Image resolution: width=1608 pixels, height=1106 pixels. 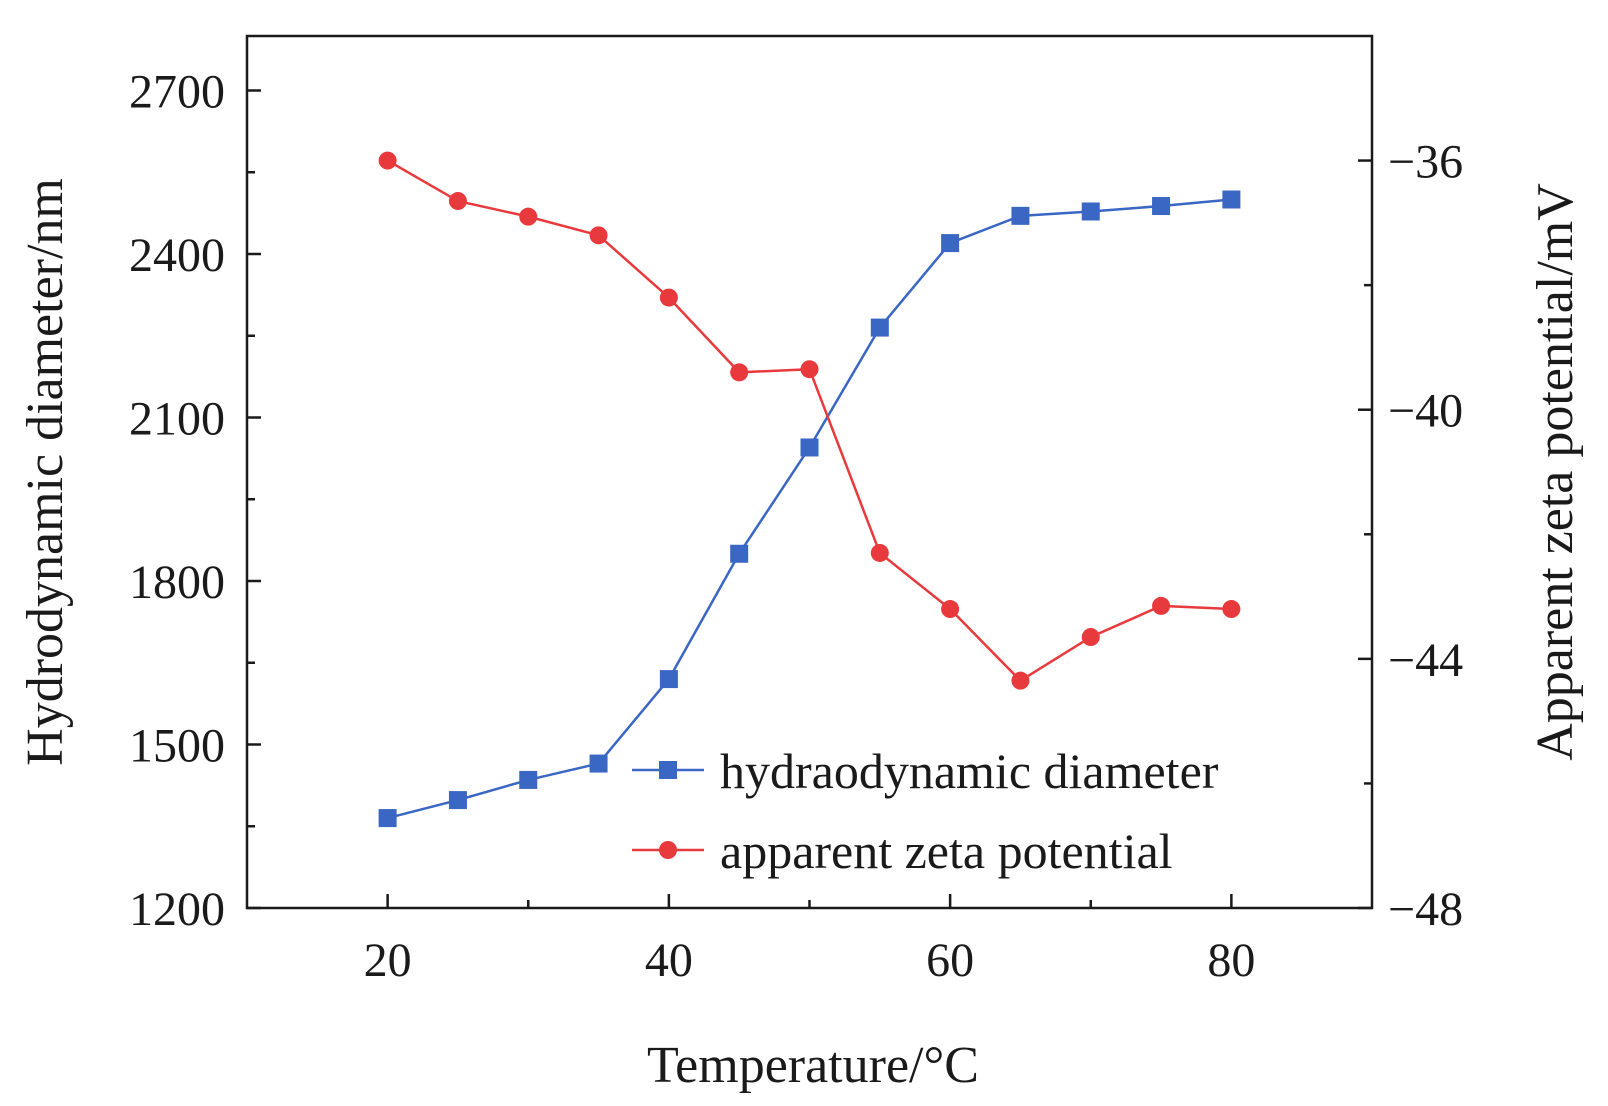 I want to click on legend-label-diameter: hydraodynamic diameter, so click(x=969, y=771).